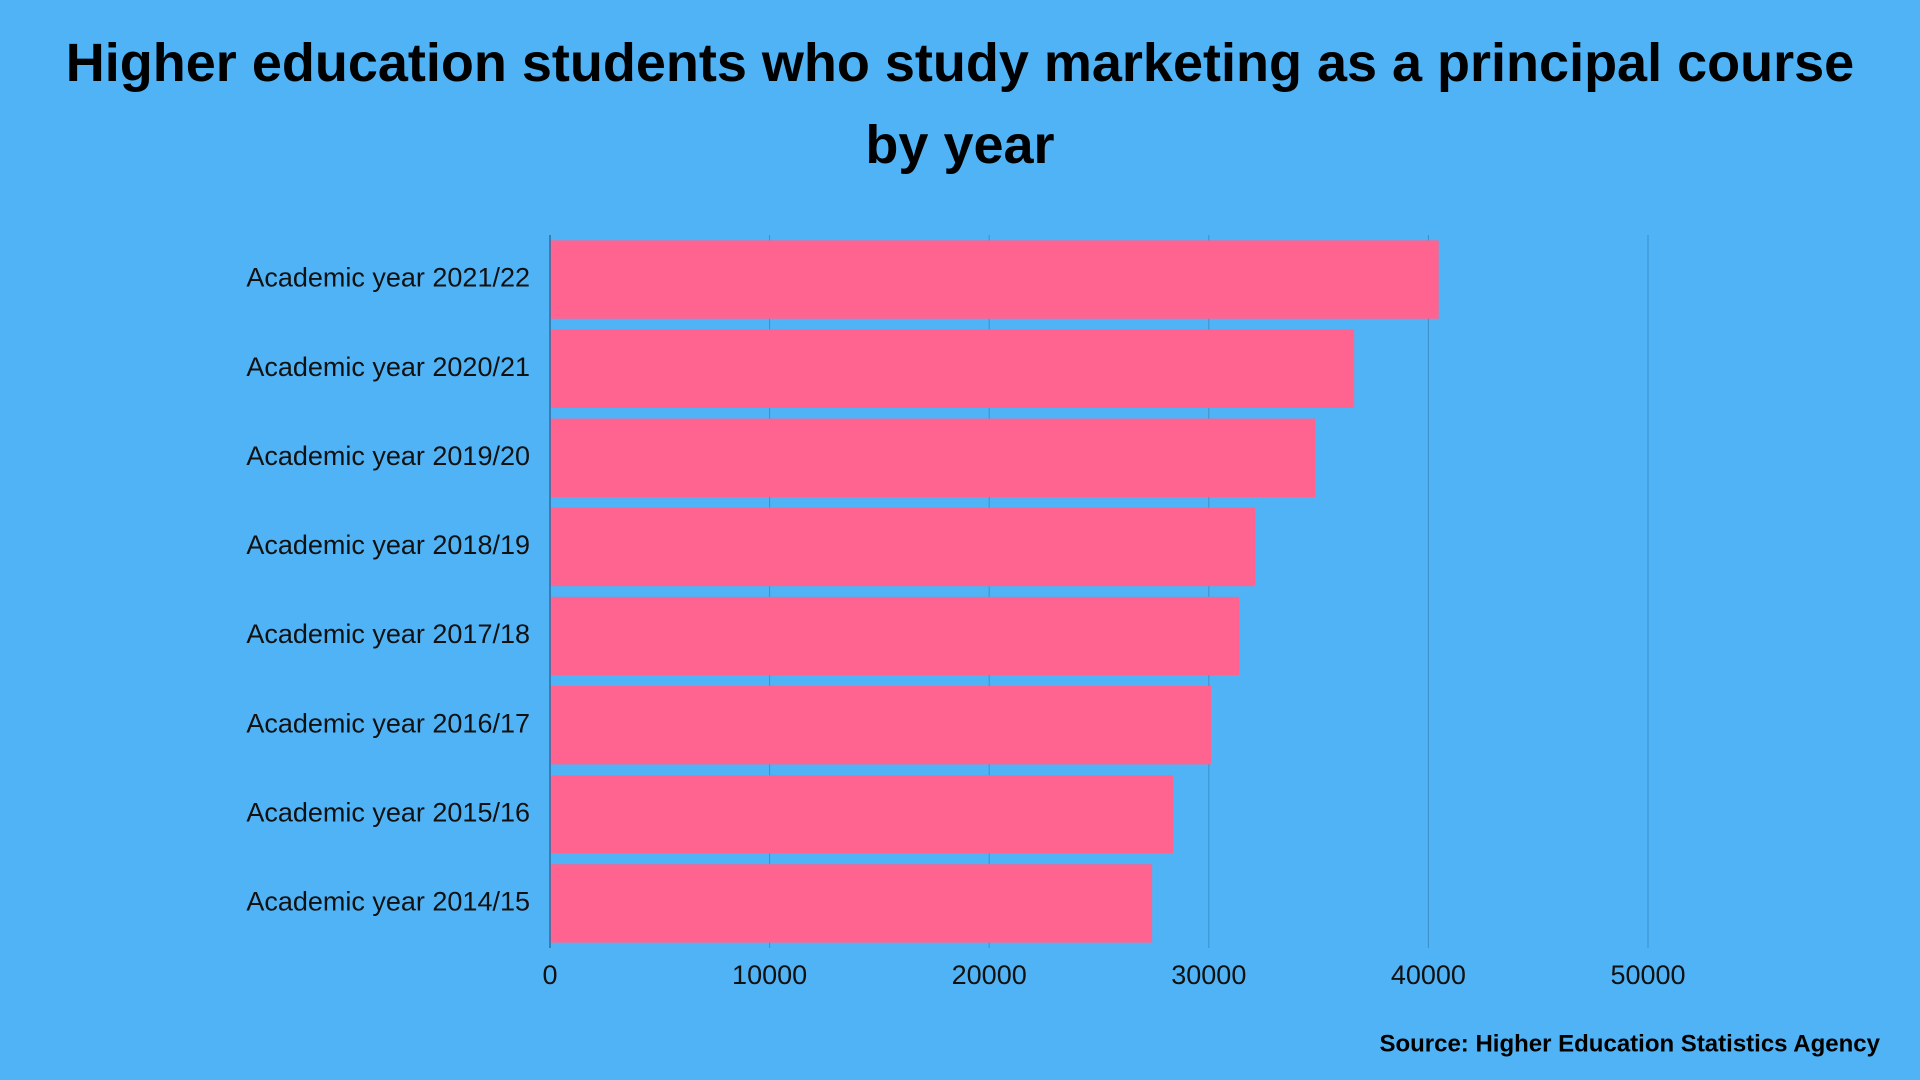 Image resolution: width=1920 pixels, height=1080 pixels. I want to click on x-tick-label: 50000, so click(1647, 975).